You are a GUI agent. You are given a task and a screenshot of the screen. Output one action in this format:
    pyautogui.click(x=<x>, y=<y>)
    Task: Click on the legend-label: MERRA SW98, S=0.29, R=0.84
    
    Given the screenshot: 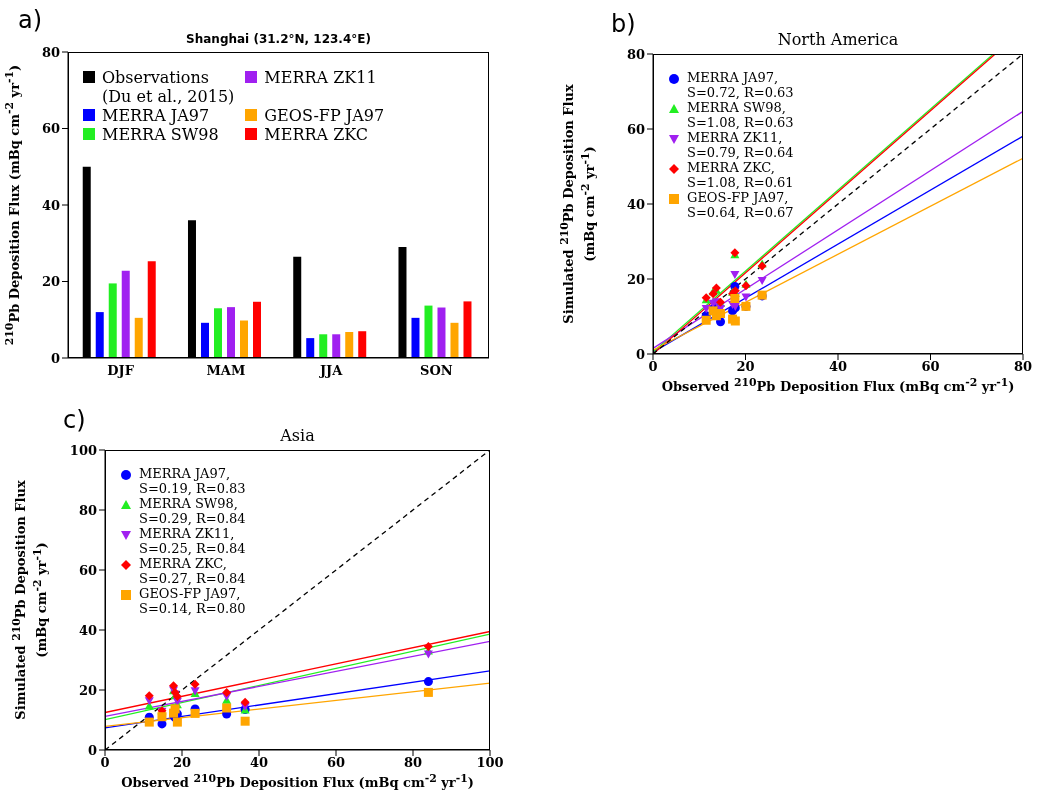 What is the action you would take?
    pyautogui.click(x=192, y=511)
    